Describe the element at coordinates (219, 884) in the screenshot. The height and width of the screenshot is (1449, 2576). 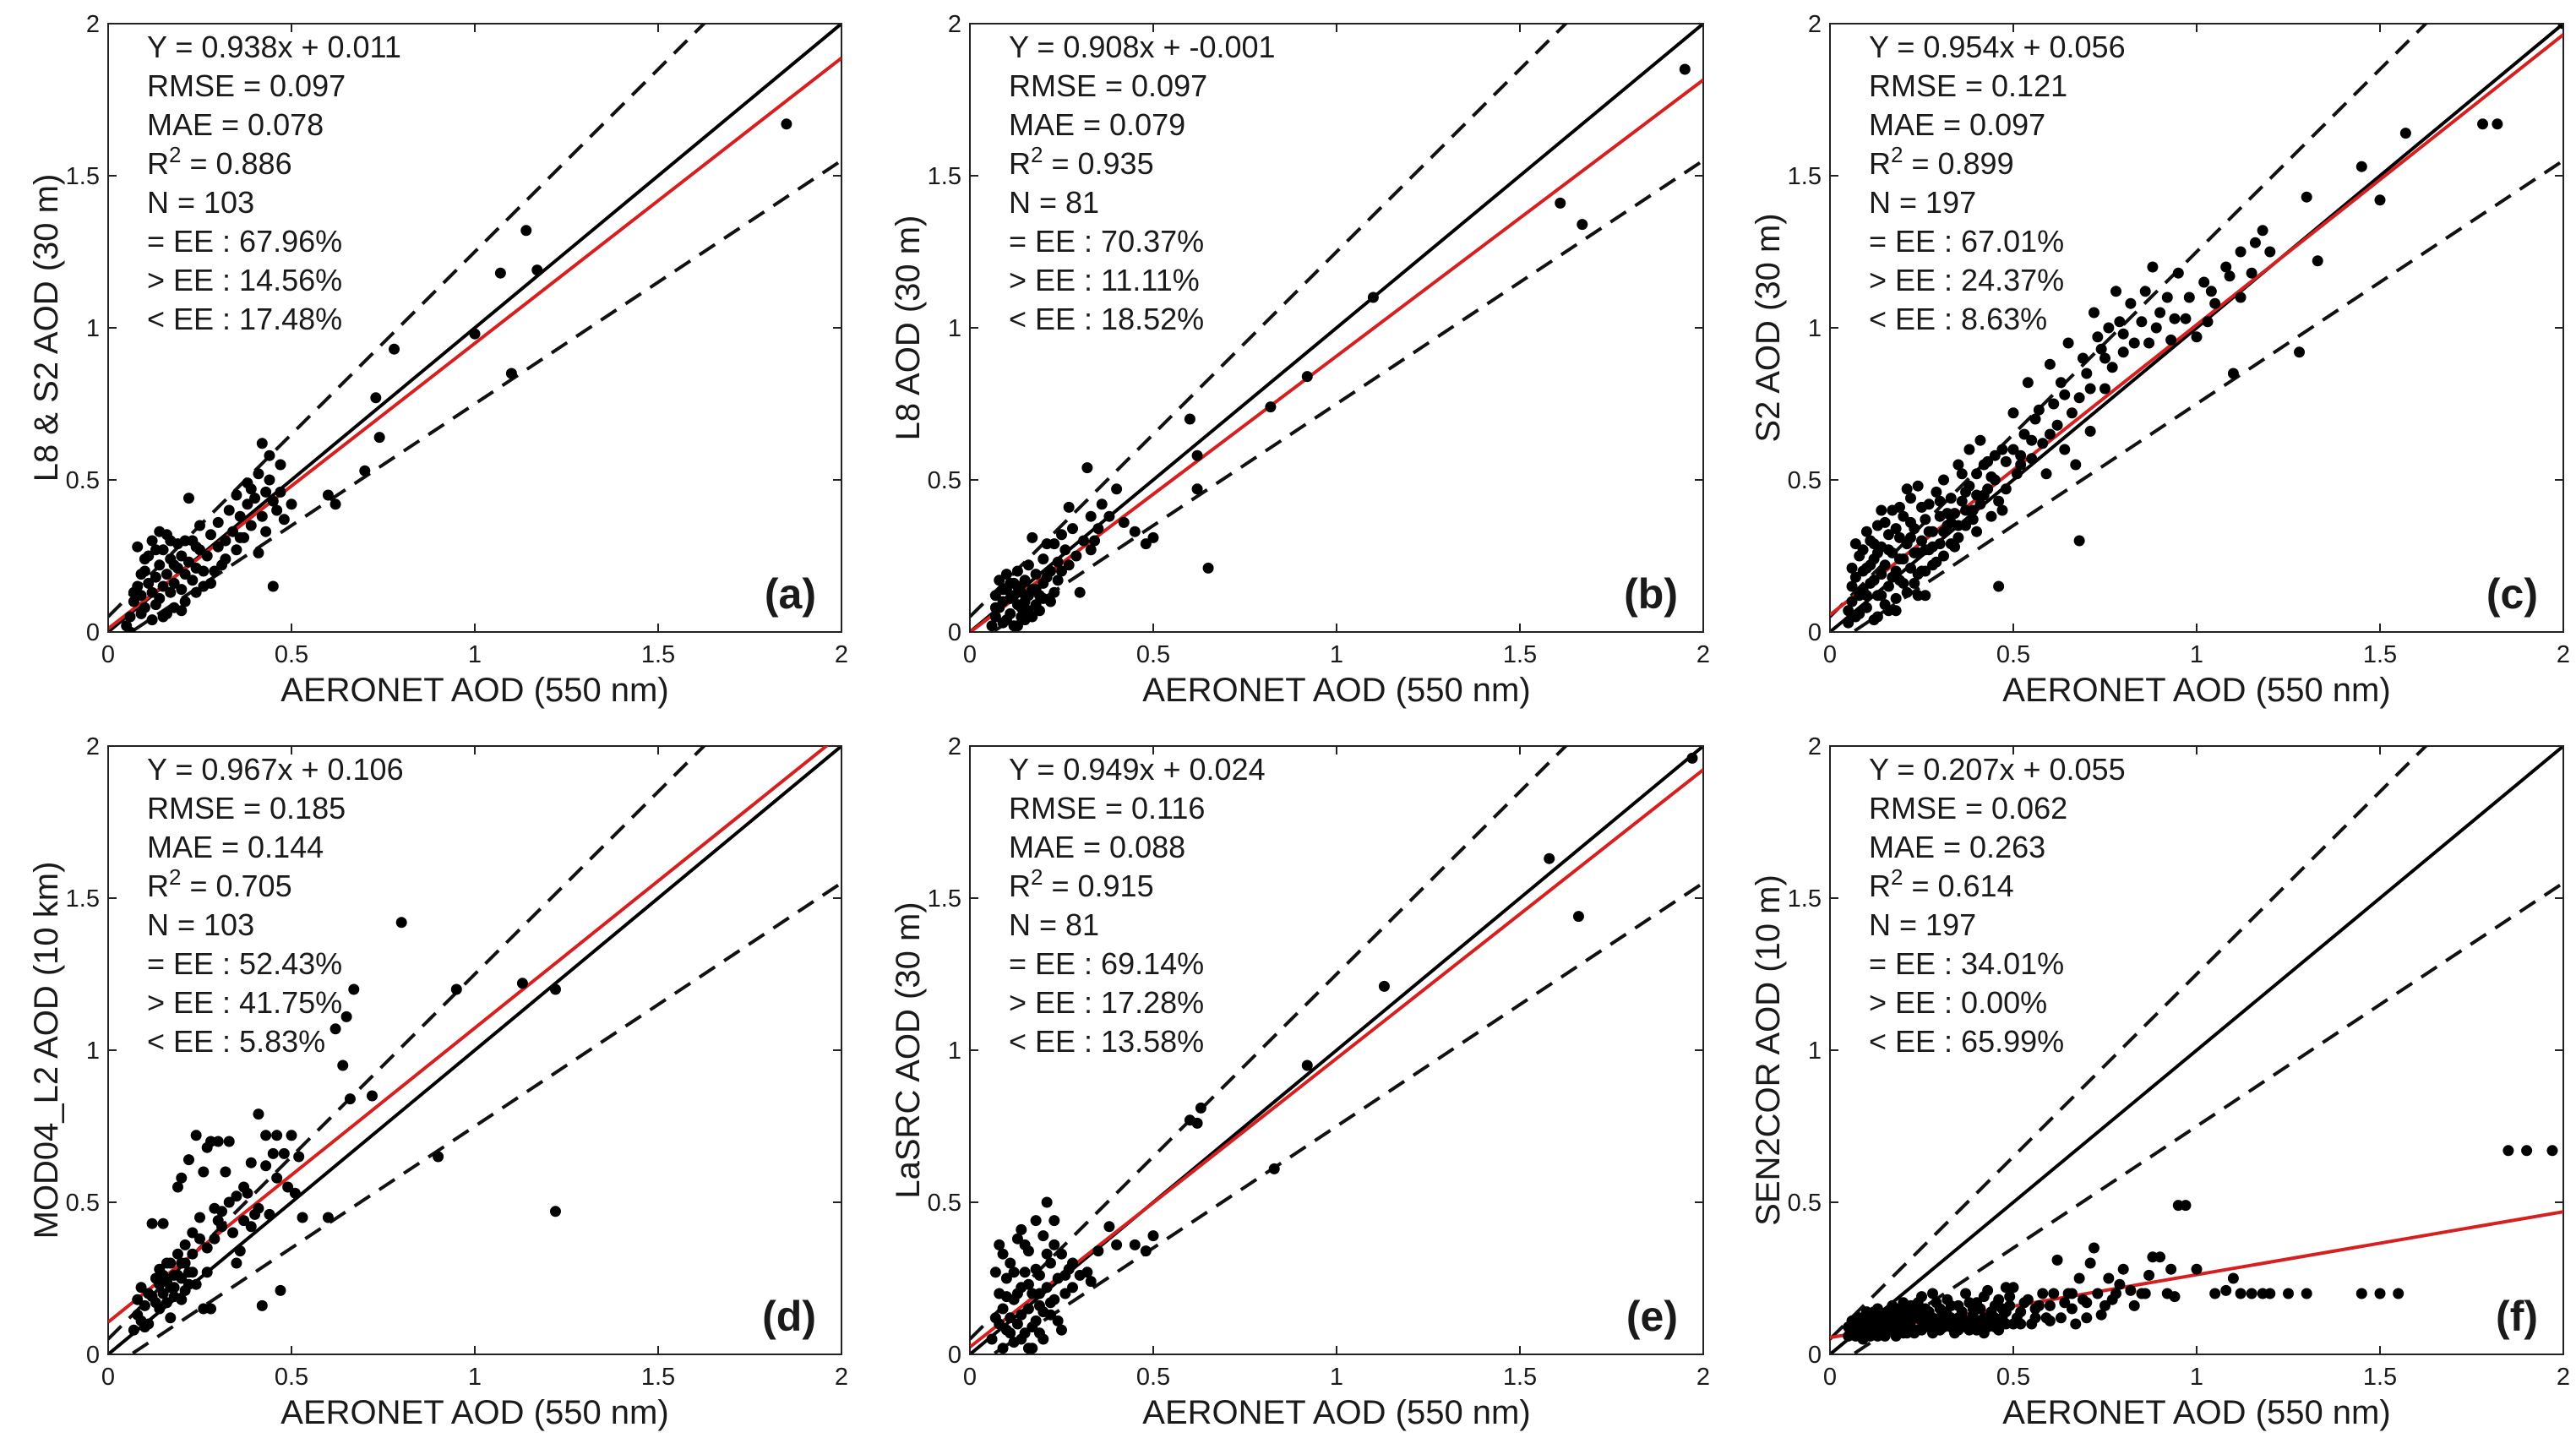
I see `stat-line: R2 = 0.705` at that location.